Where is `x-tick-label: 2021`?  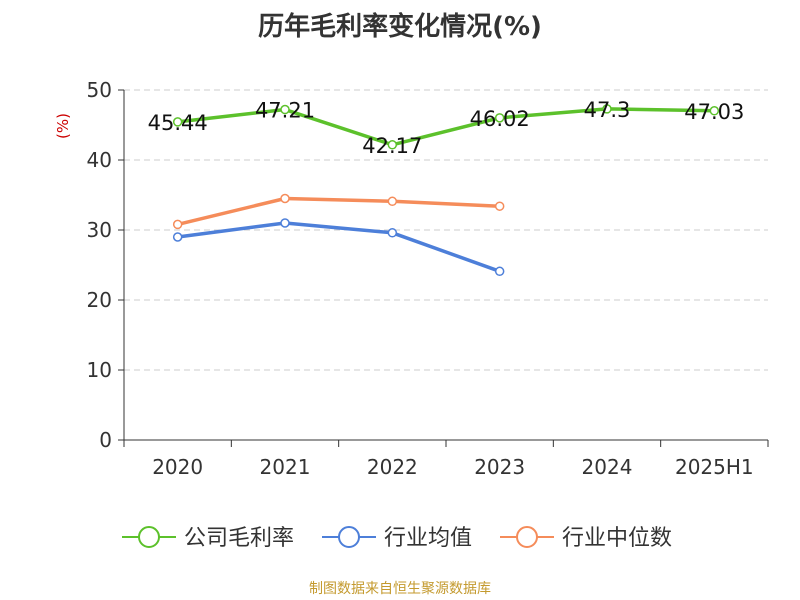
x-tick-label: 2021 is located at coordinates (285, 467).